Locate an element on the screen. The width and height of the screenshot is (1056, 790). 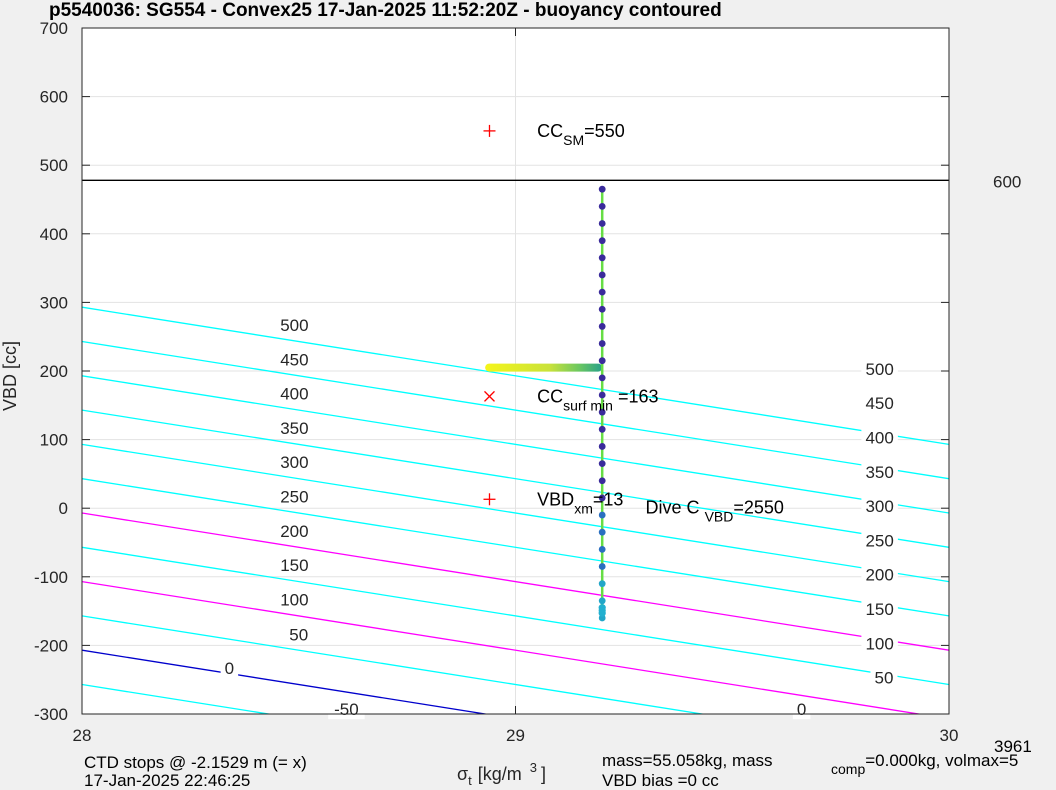
contour-label-left: 0 is located at coordinates (229, 668).